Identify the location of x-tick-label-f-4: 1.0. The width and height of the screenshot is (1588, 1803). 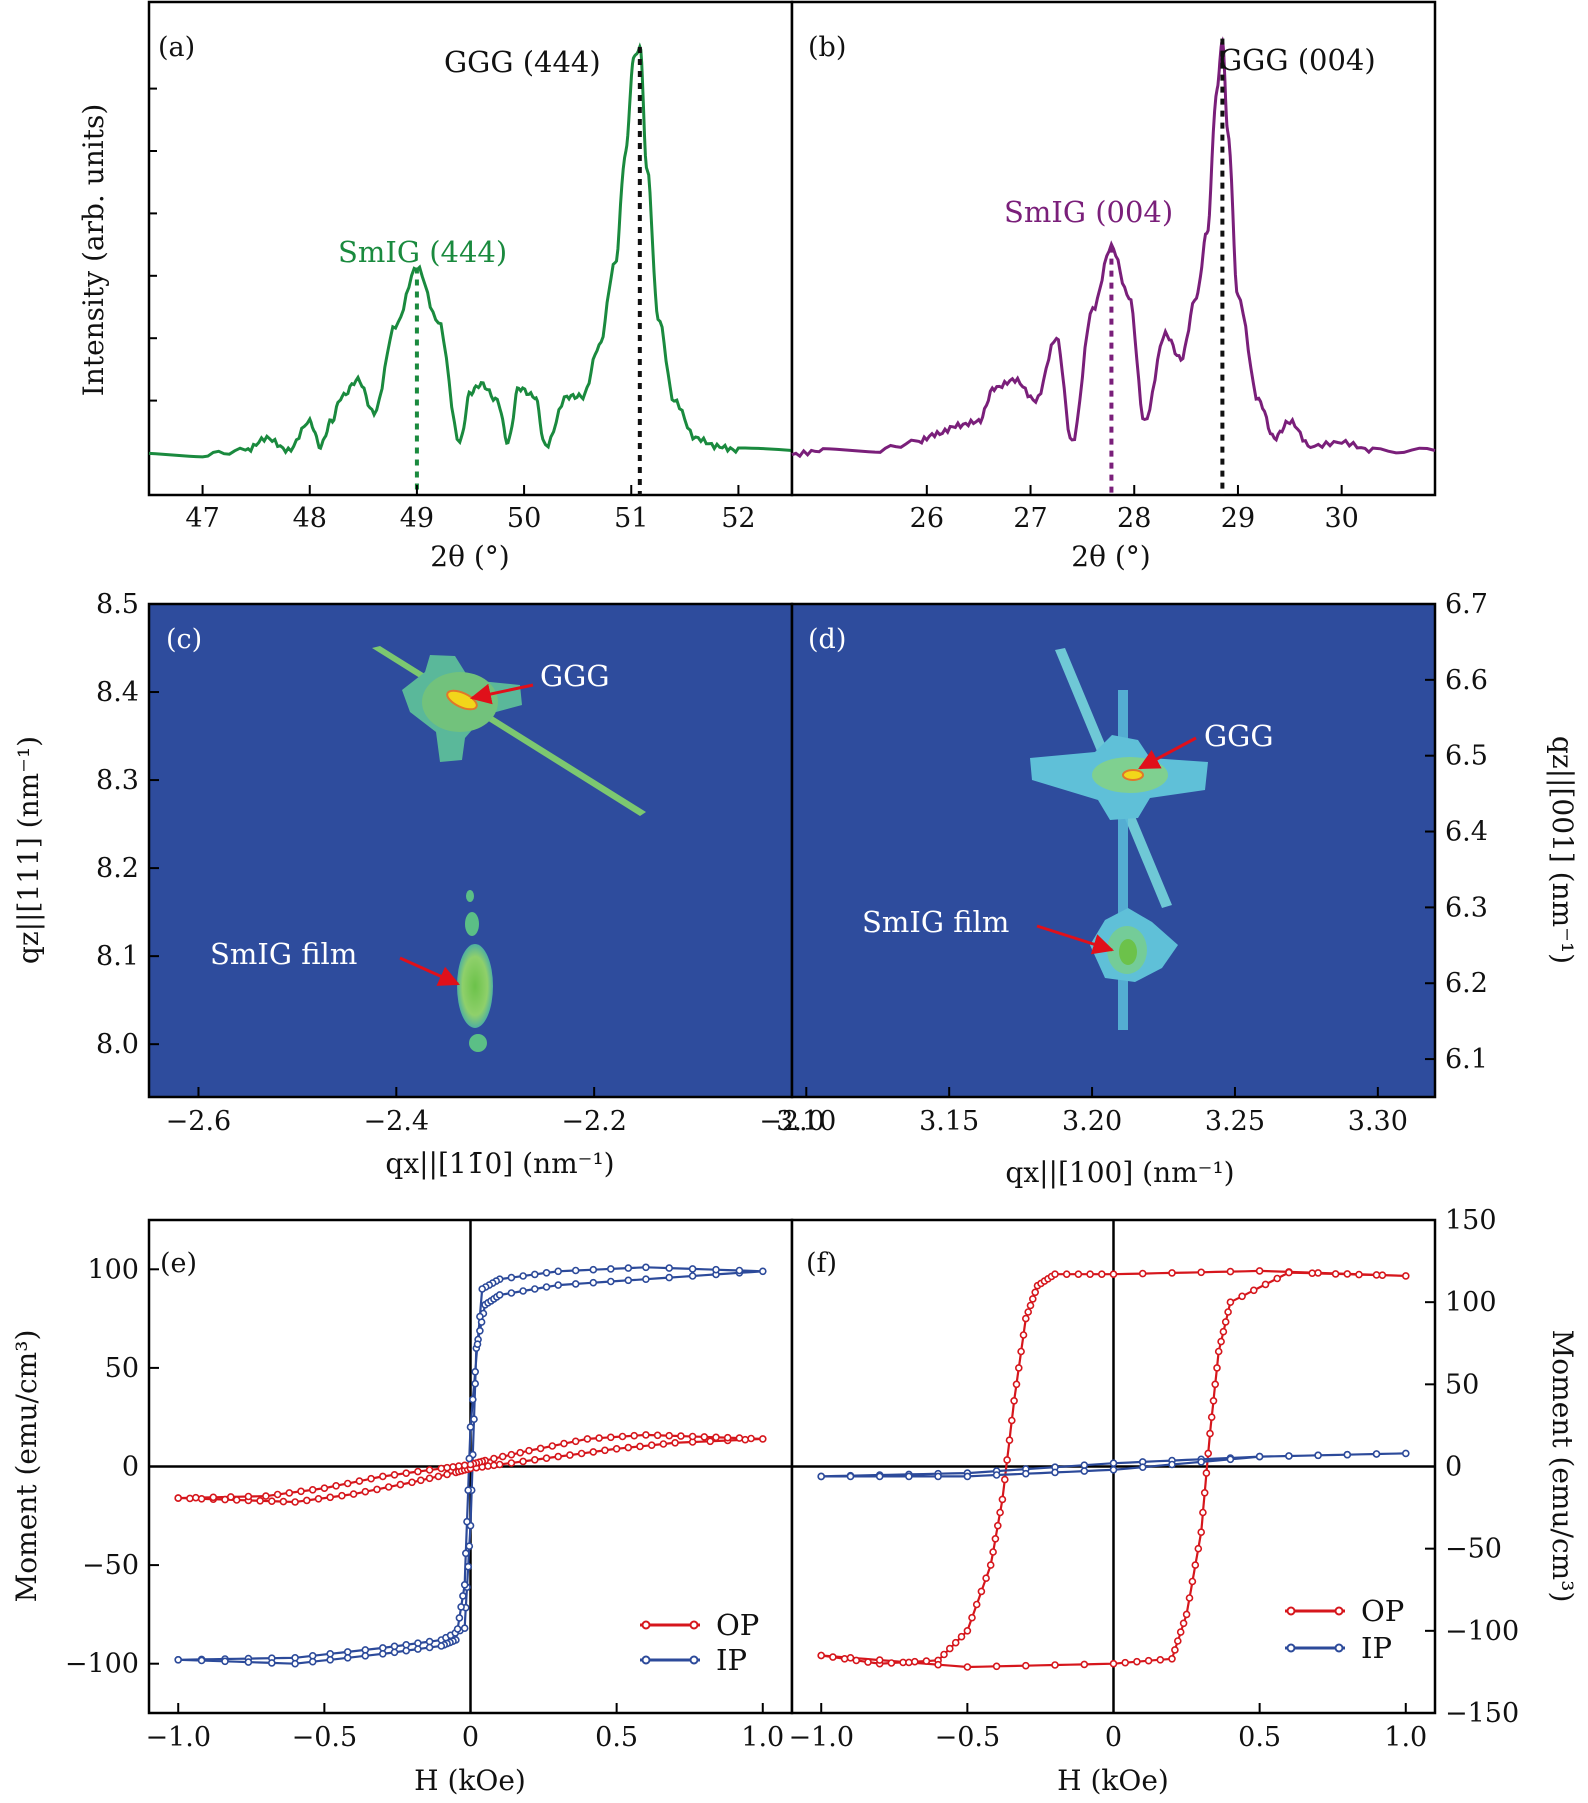
(1405, 1737).